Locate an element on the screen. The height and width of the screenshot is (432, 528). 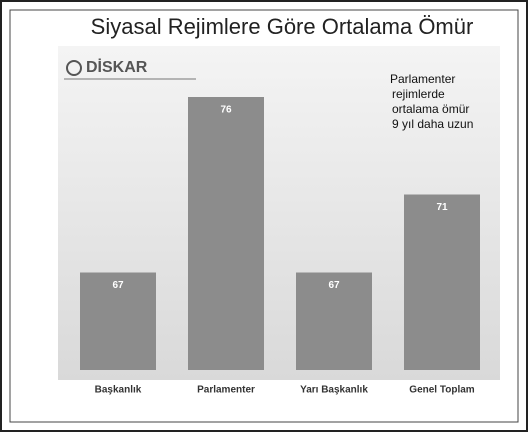
logo: DİSKAR is located at coordinates (117, 67).